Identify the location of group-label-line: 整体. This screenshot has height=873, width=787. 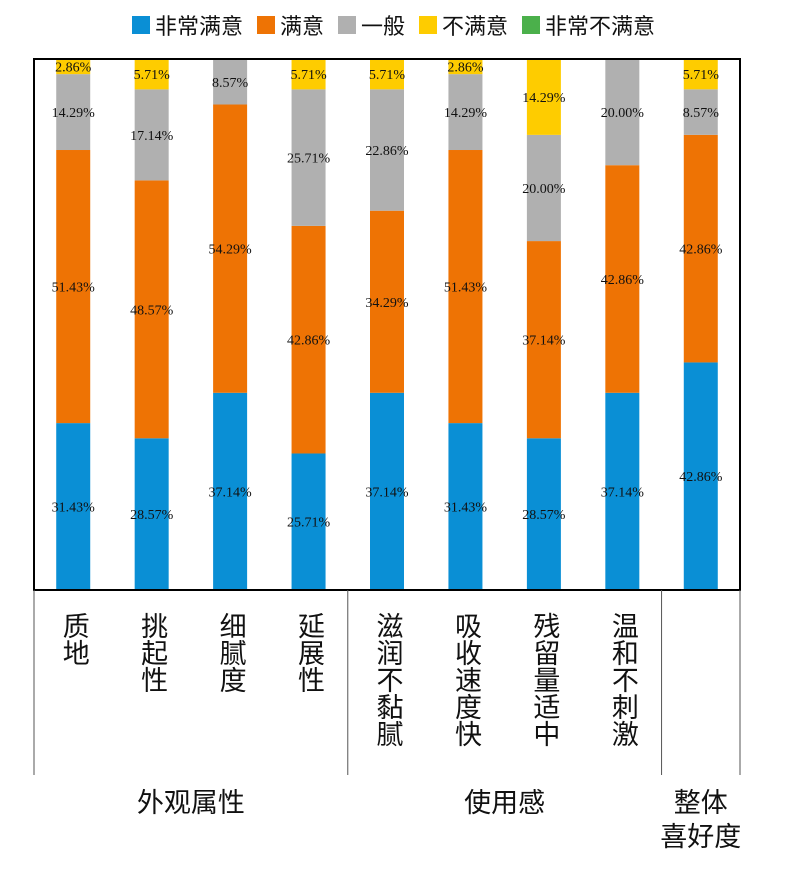
(701, 803).